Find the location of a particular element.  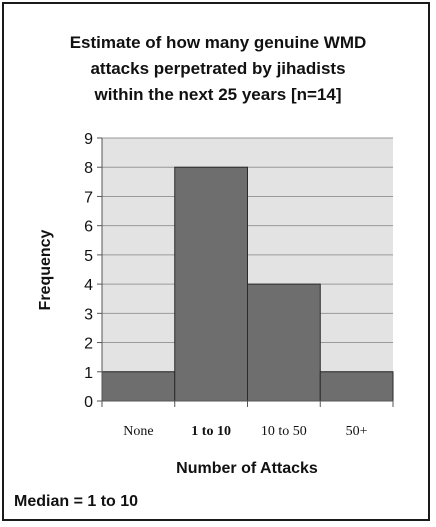

y-tick-label: 3 is located at coordinates (88, 314).